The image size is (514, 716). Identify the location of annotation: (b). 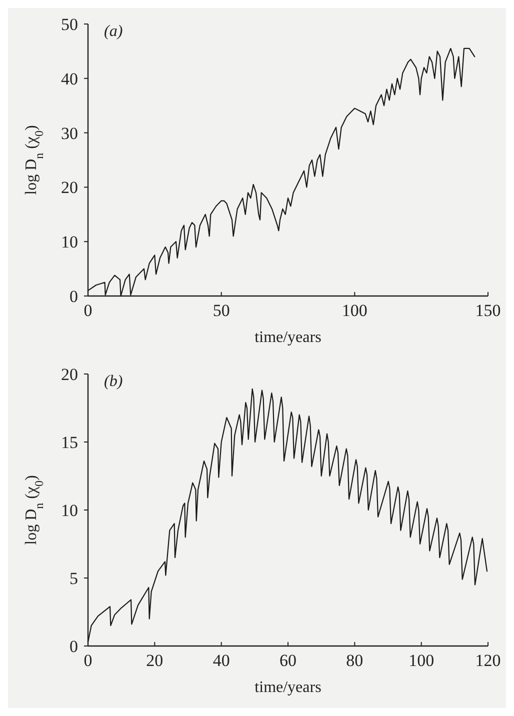
(113, 381).